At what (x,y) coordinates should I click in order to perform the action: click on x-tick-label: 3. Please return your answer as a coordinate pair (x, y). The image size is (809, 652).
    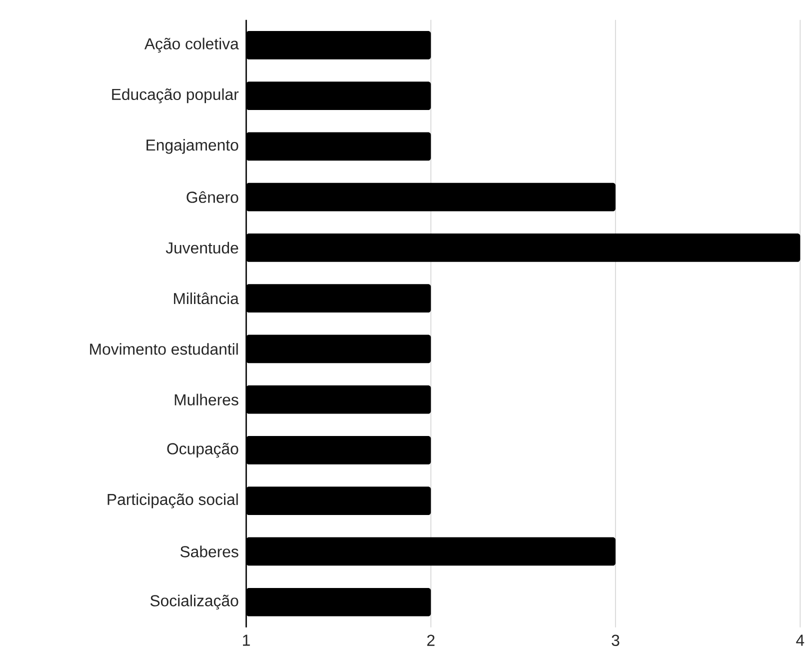
    Looking at the image, I should click on (616, 640).